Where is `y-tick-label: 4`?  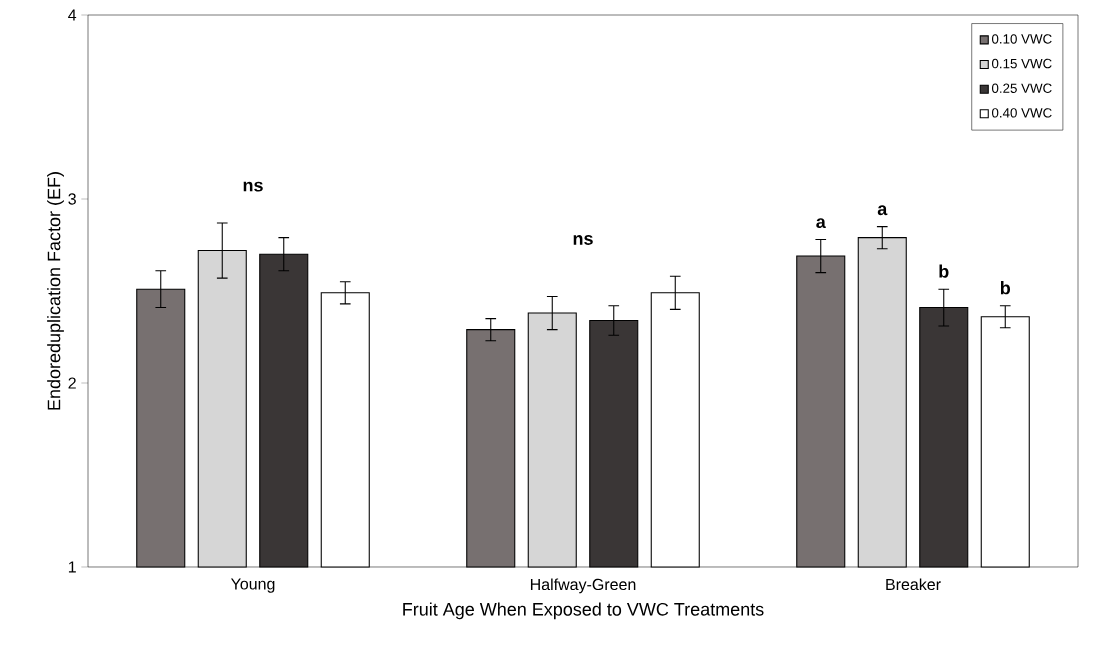 y-tick-label: 4 is located at coordinates (72, 15).